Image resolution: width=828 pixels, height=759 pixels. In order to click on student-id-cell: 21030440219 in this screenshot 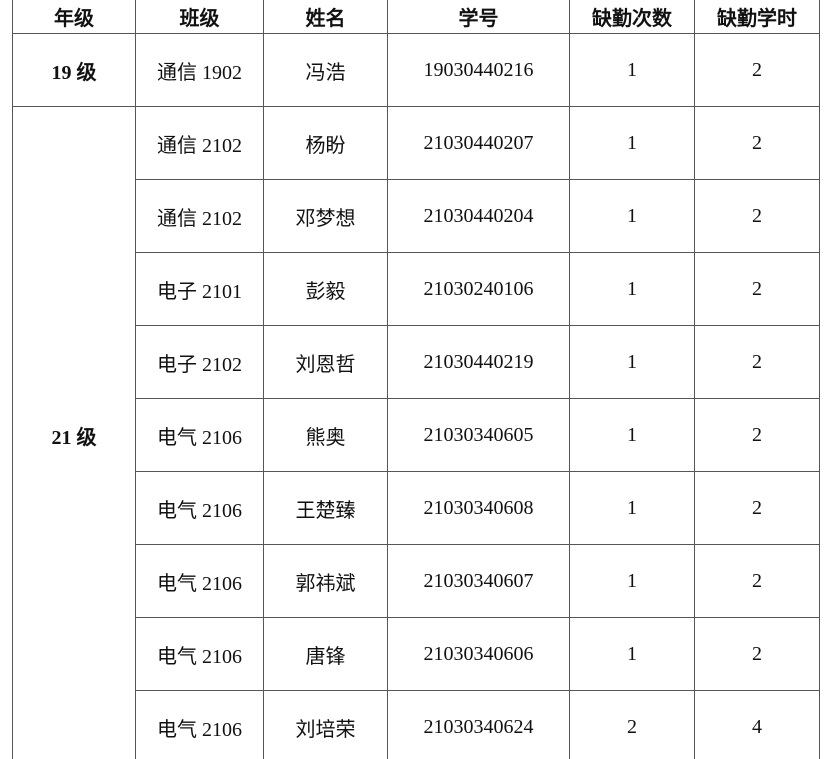, I will do `click(478, 362)`.